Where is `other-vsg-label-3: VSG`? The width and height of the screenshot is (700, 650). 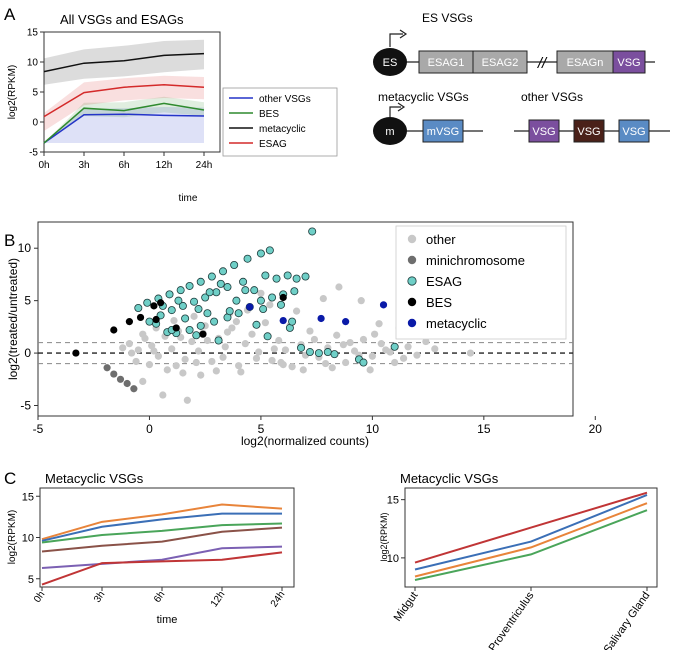
other-vsg-label-3: VSG is located at coordinates (633, 132).